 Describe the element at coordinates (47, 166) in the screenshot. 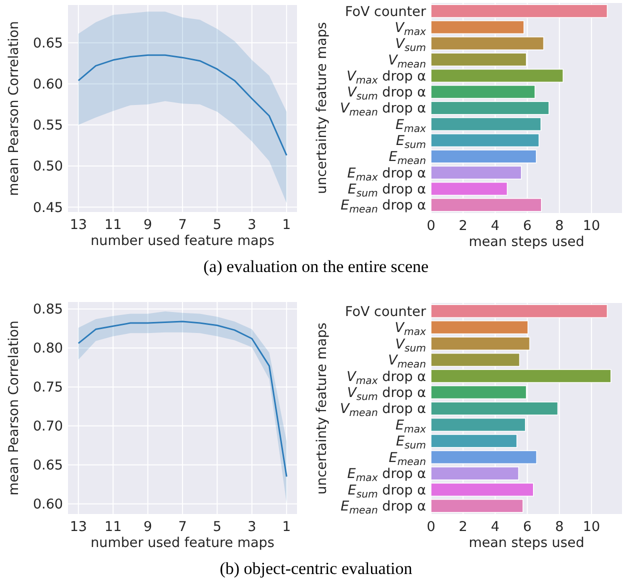

I see `y-tick-label: 0.50` at that location.